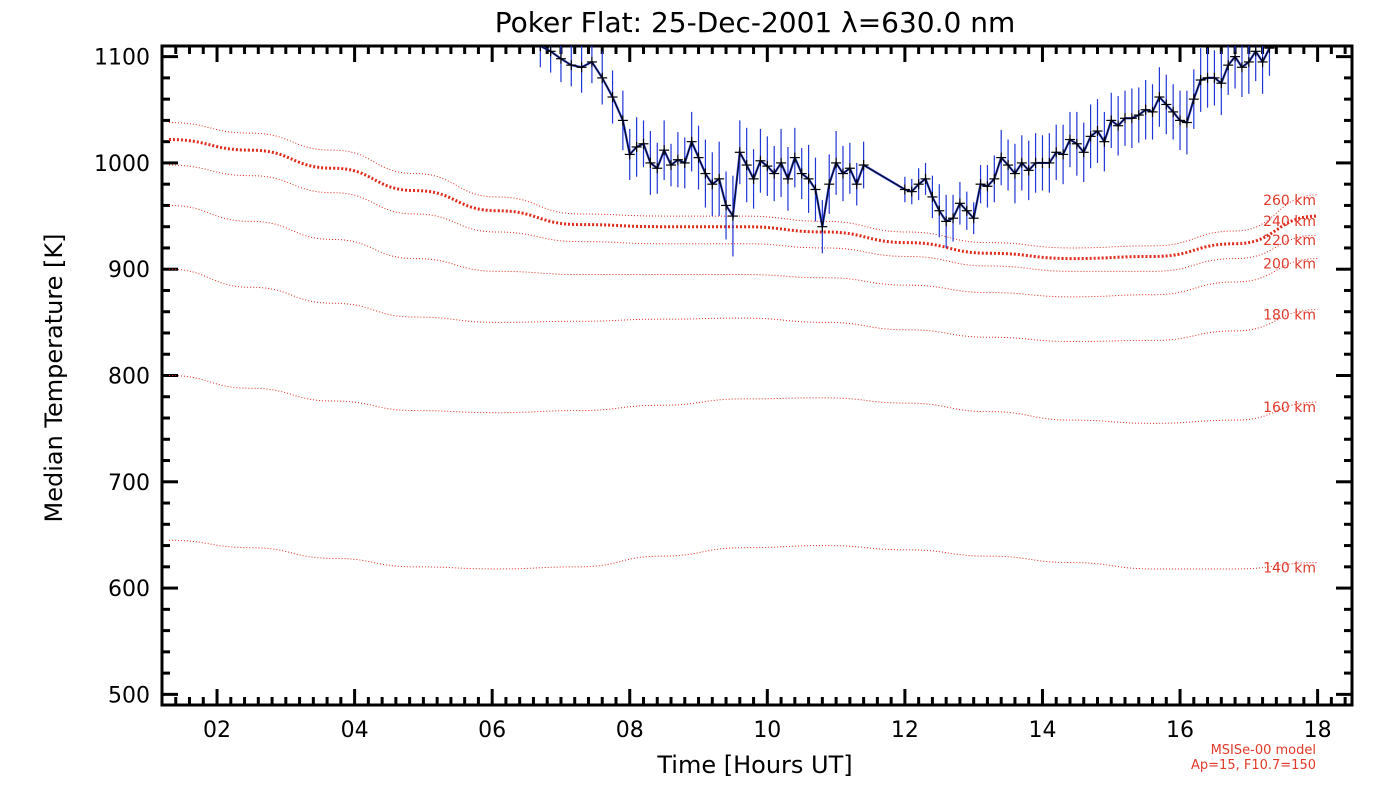 This screenshot has width=1400, height=800. What do you see at coordinates (492, 730) in the screenshot?
I see `x-tick-label: 06` at bounding box center [492, 730].